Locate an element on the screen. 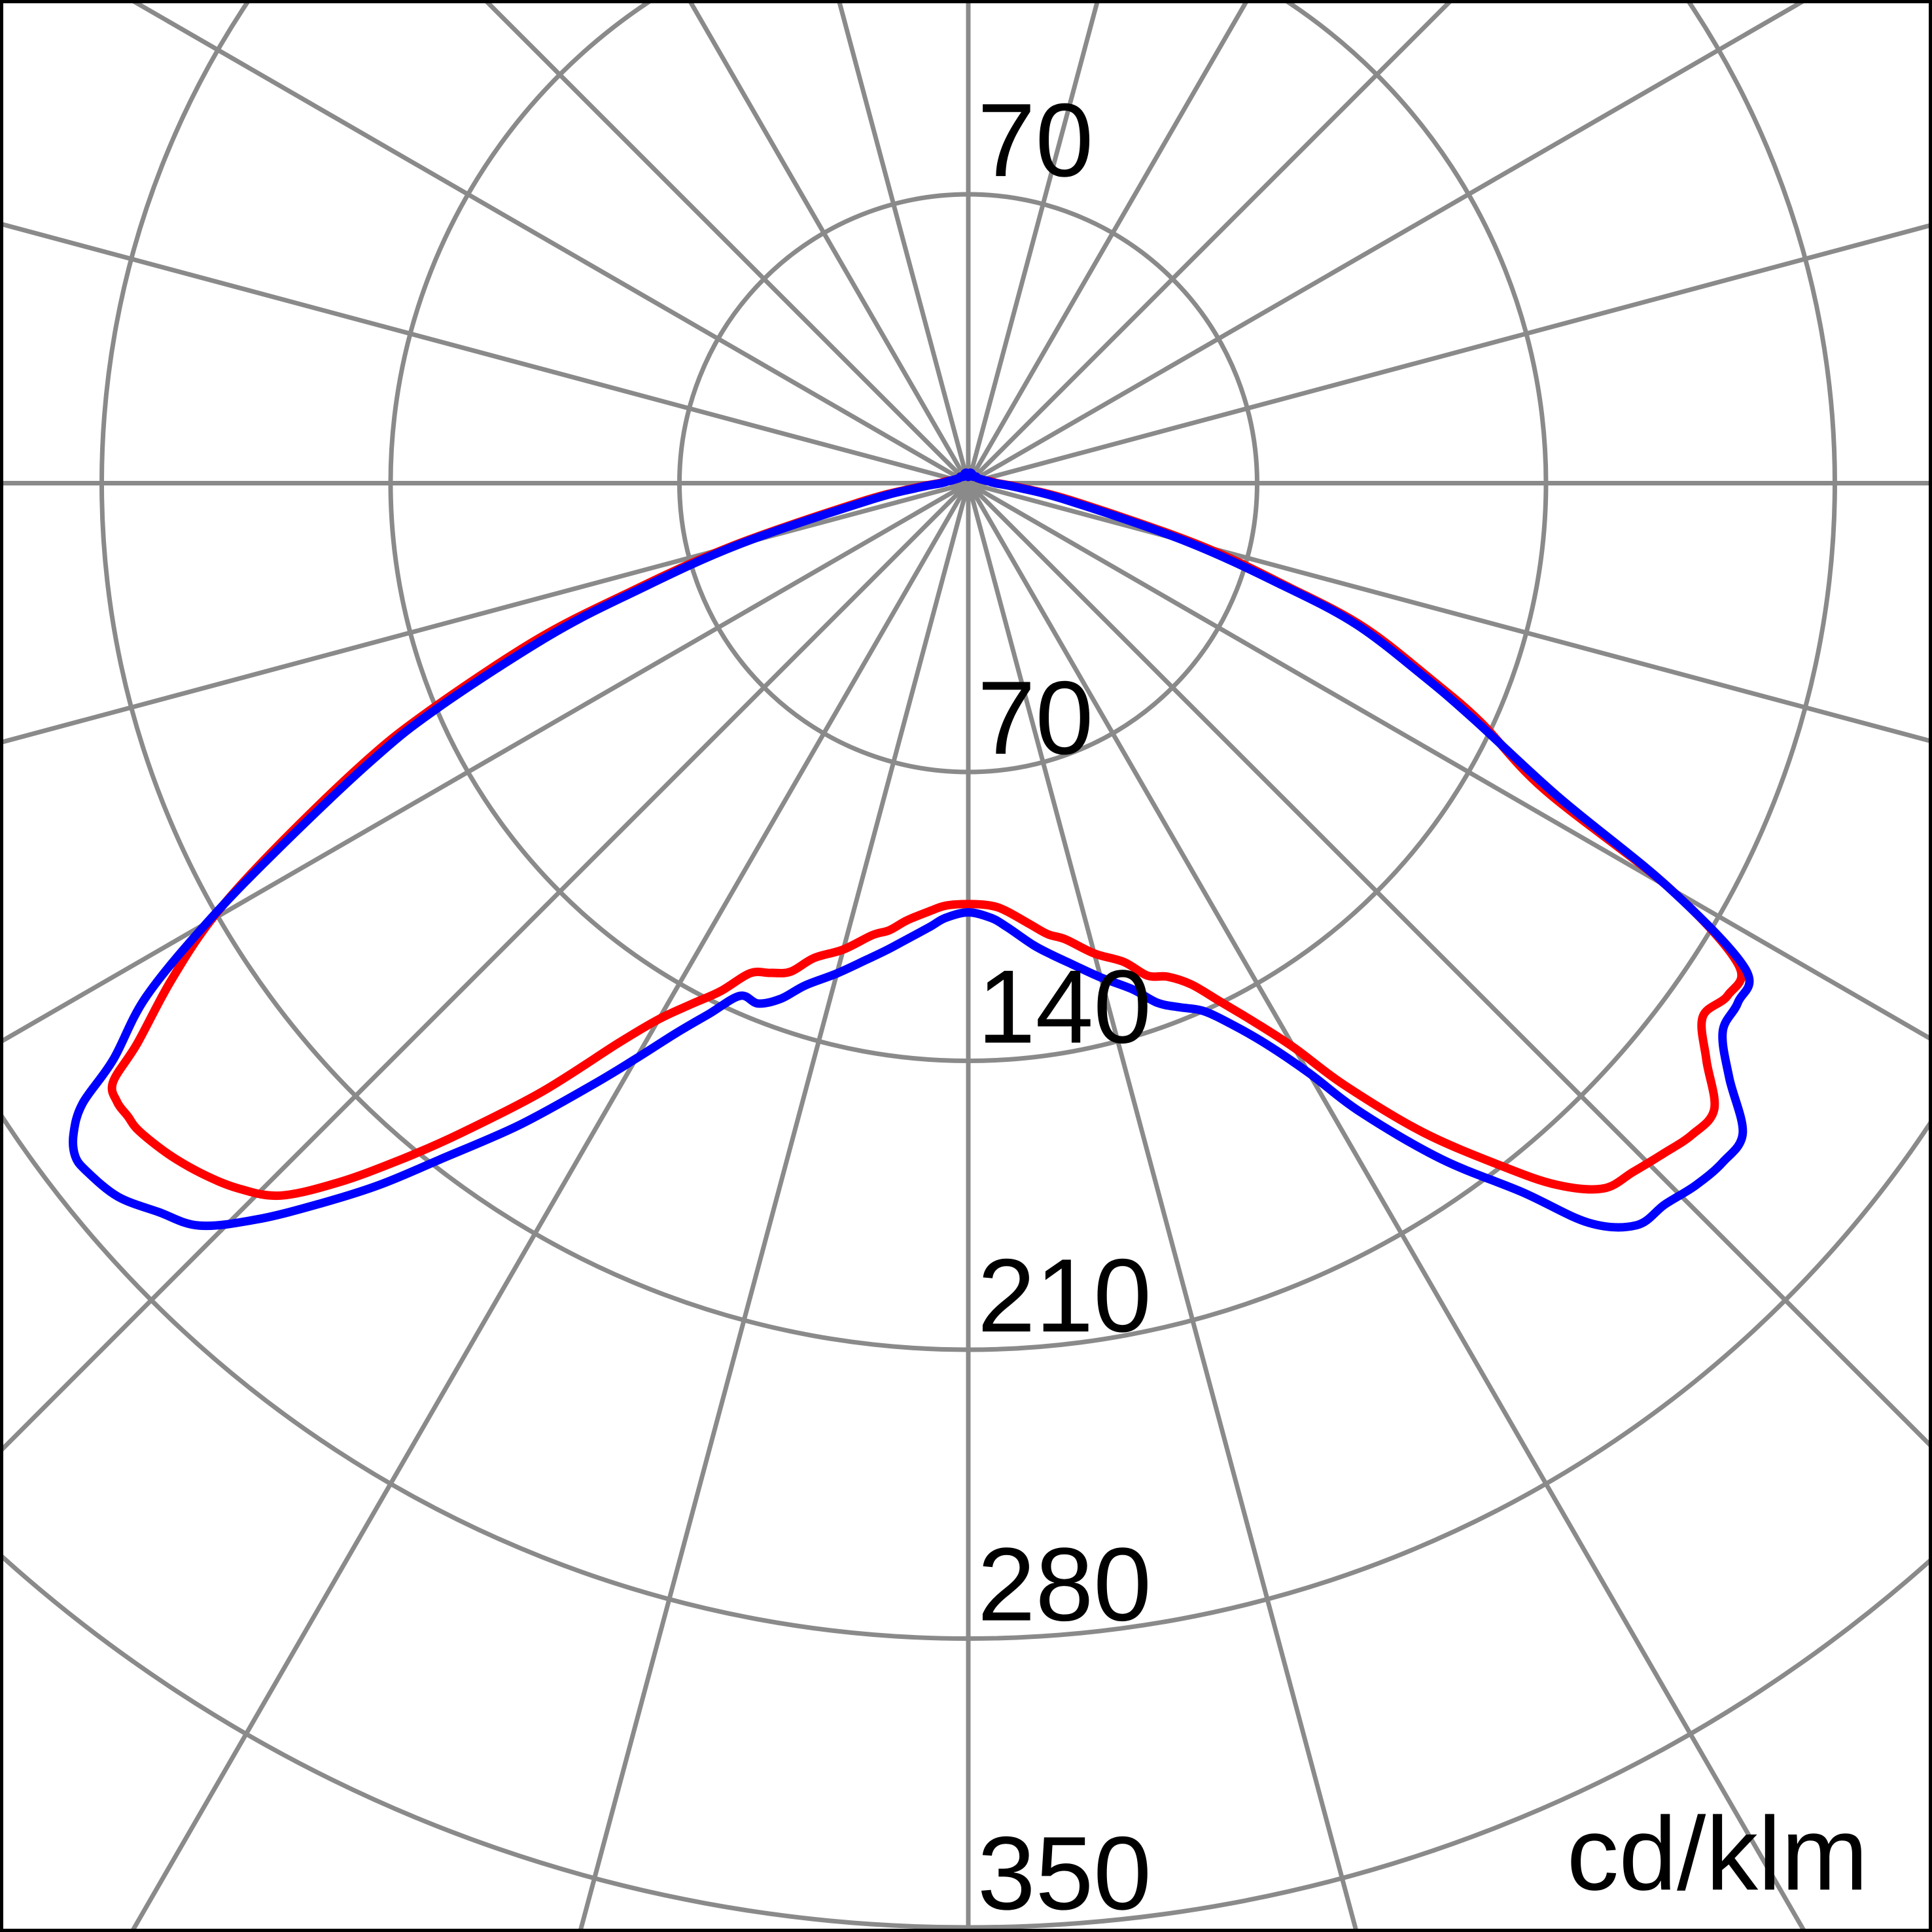 This screenshot has height=1932, width=1932. unit-label: cd/klm is located at coordinates (1718, 1853).